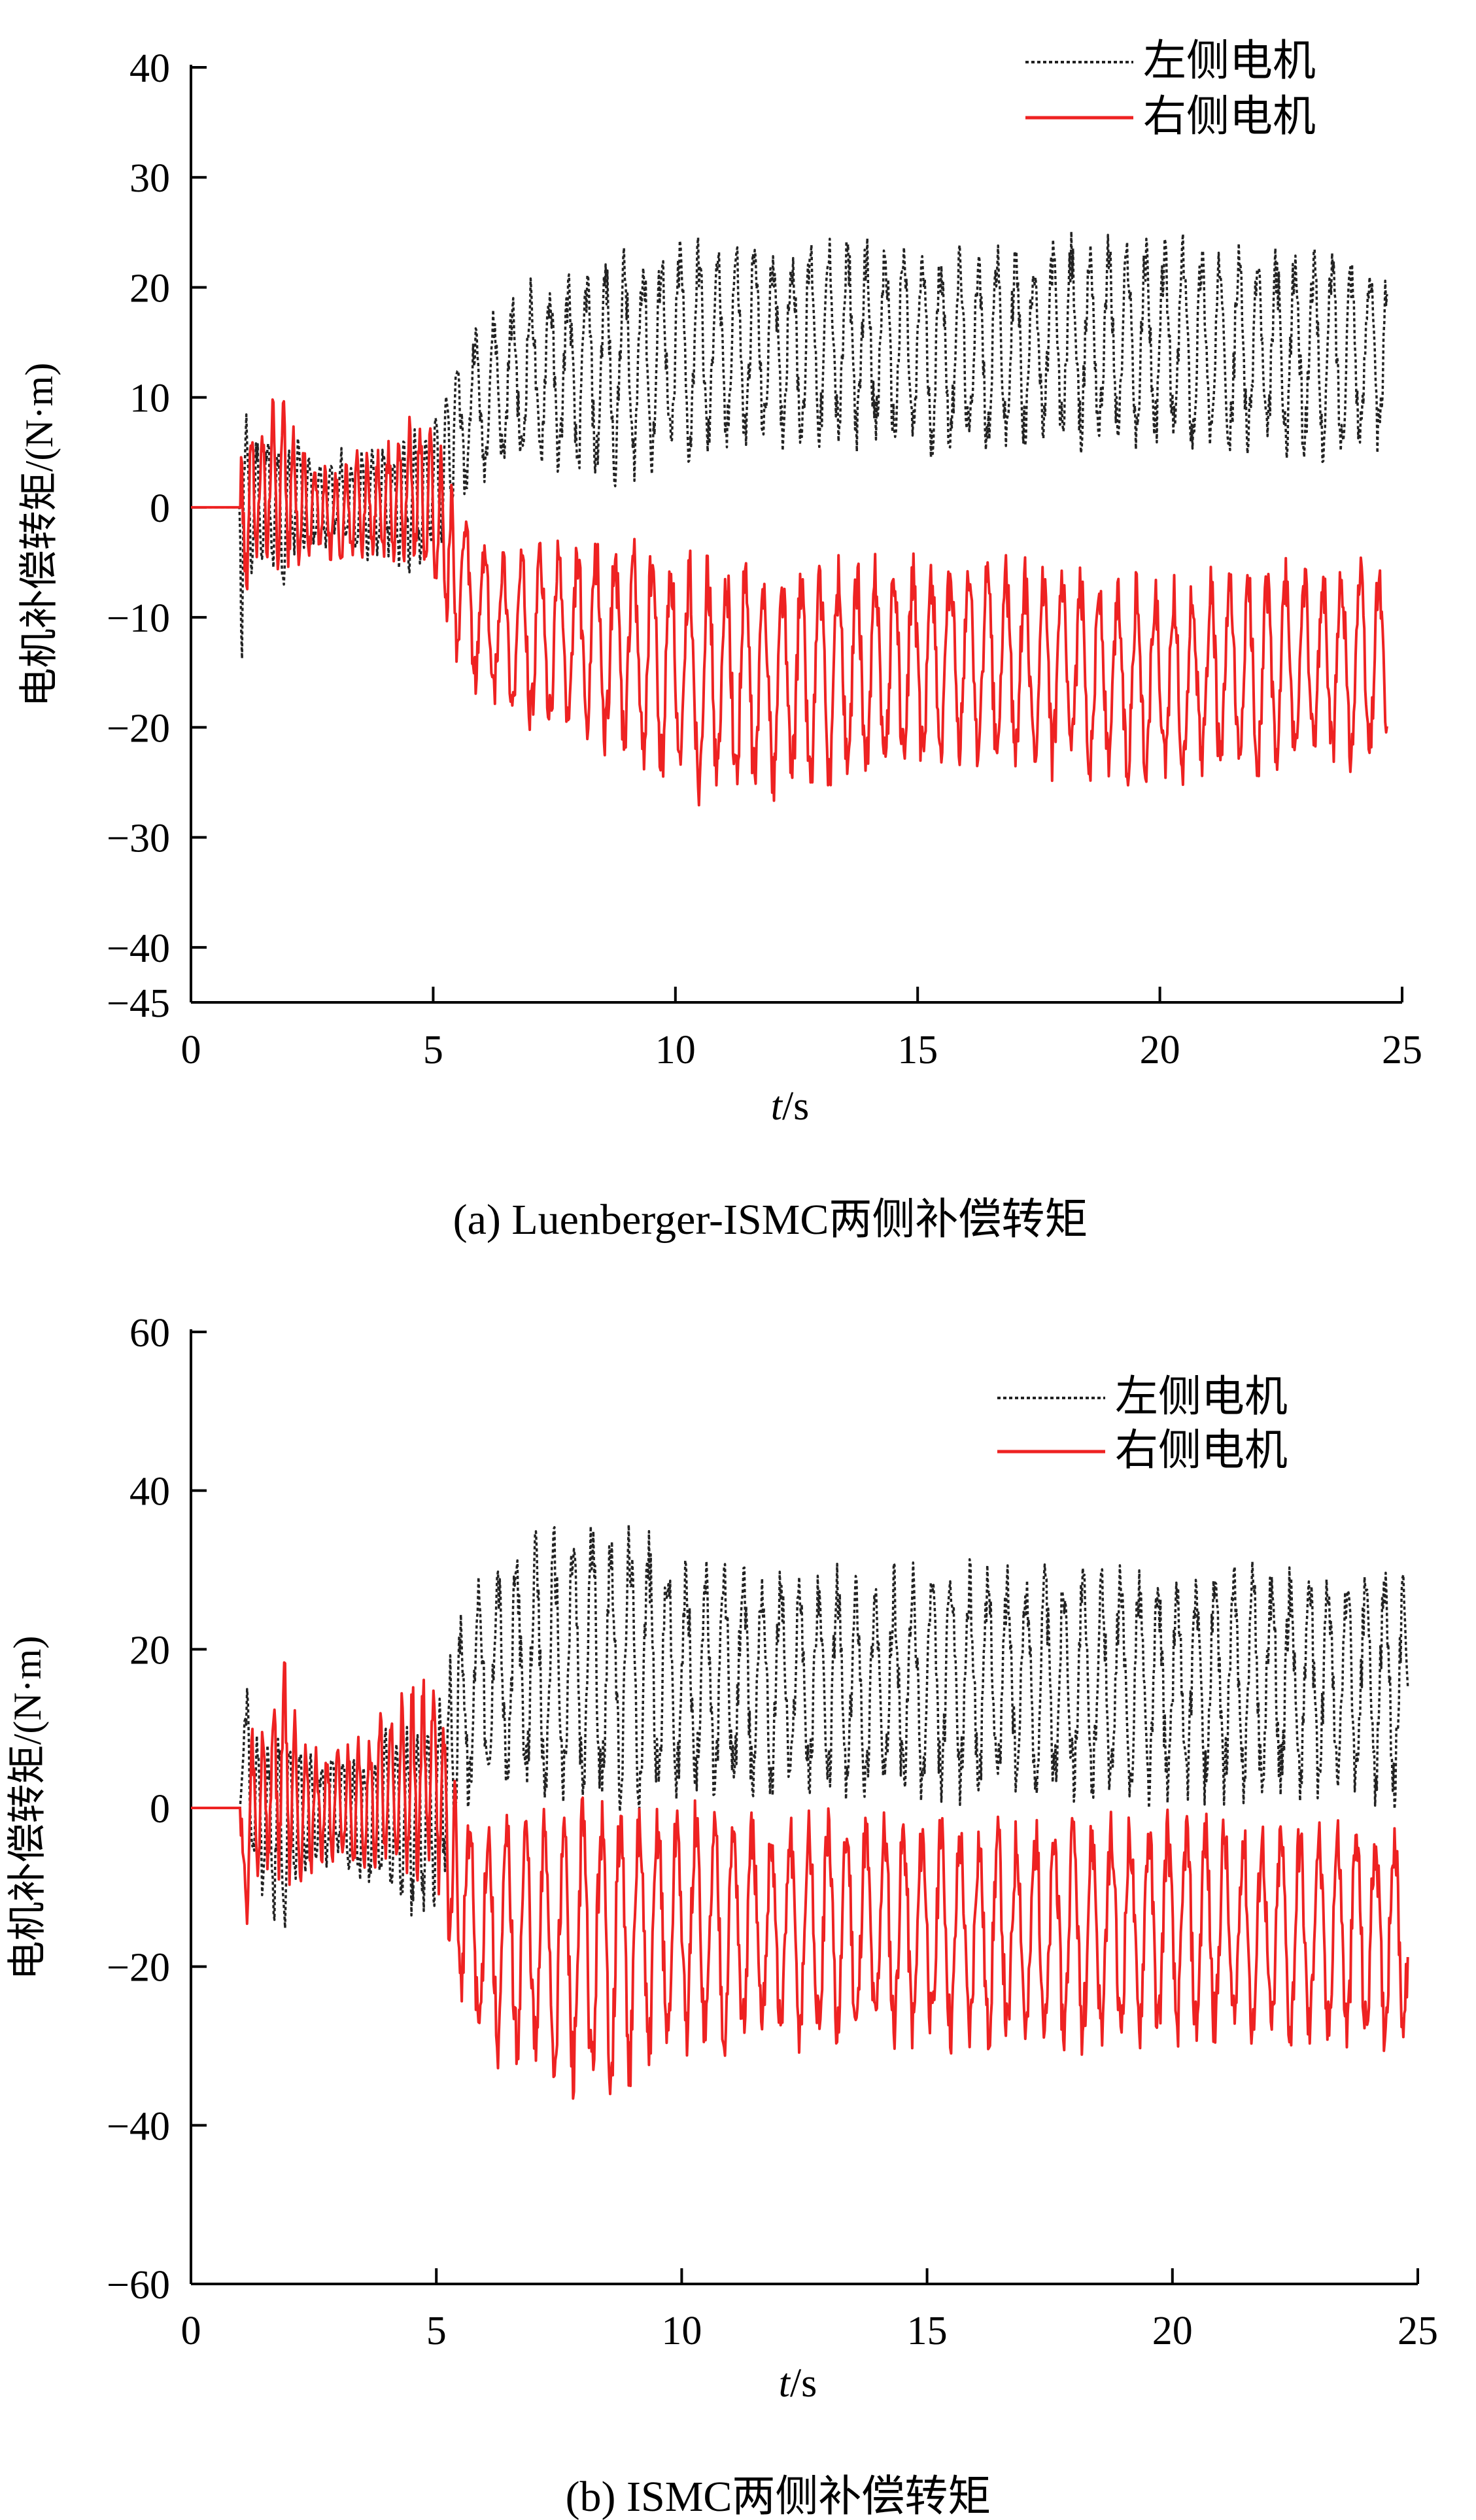  What do you see at coordinates (149, 1333) in the screenshot?
I see `y-tick-label: 60` at bounding box center [149, 1333].